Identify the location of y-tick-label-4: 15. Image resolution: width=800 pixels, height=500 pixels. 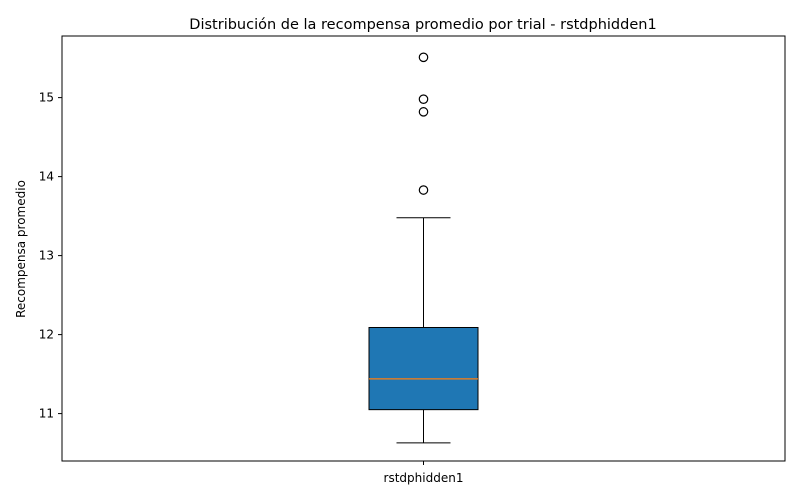
(46, 98).